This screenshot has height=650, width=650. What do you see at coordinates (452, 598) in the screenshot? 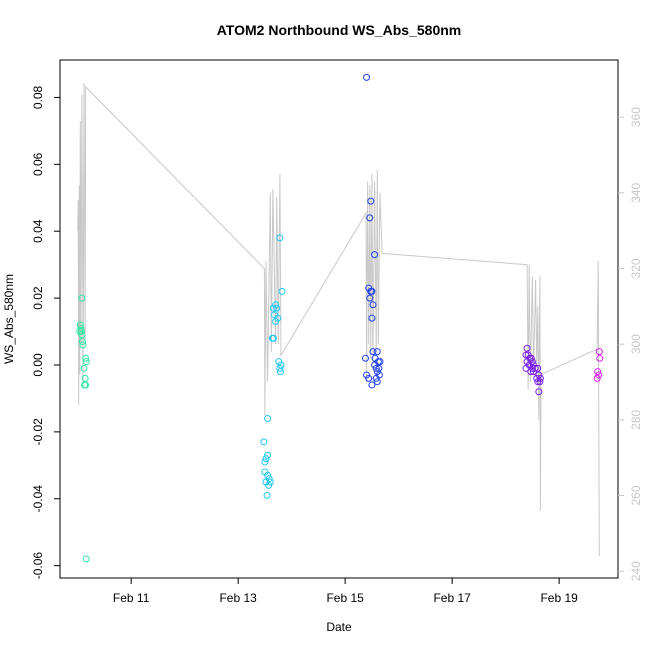
I see `x-tick-label: Feb 17` at bounding box center [452, 598].